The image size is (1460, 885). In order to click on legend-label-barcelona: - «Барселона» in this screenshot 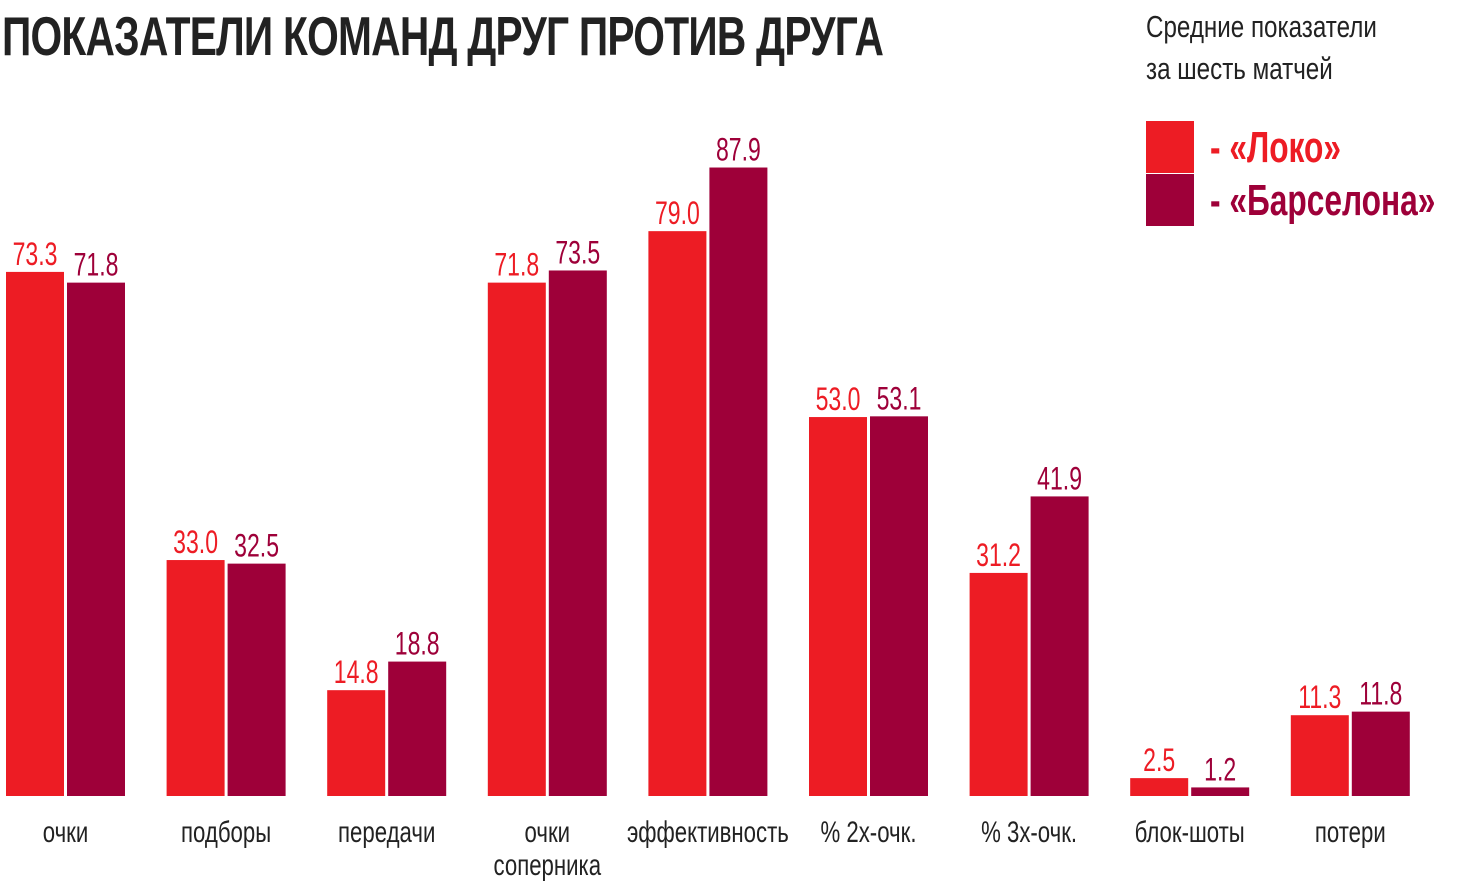, I will do `click(1323, 200)`.